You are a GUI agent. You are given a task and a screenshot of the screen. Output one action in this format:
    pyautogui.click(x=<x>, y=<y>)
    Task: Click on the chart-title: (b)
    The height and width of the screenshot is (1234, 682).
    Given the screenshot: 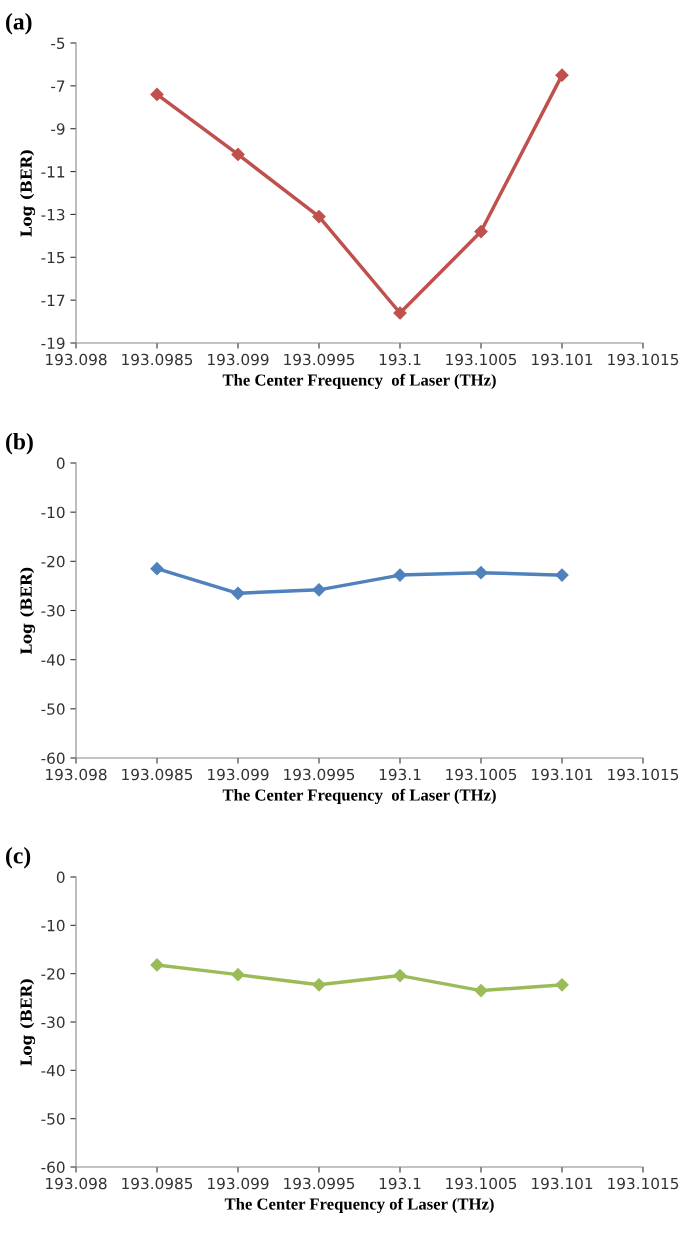 What is the action you would take?
    pyautogui.click(x=19, y=444)
    